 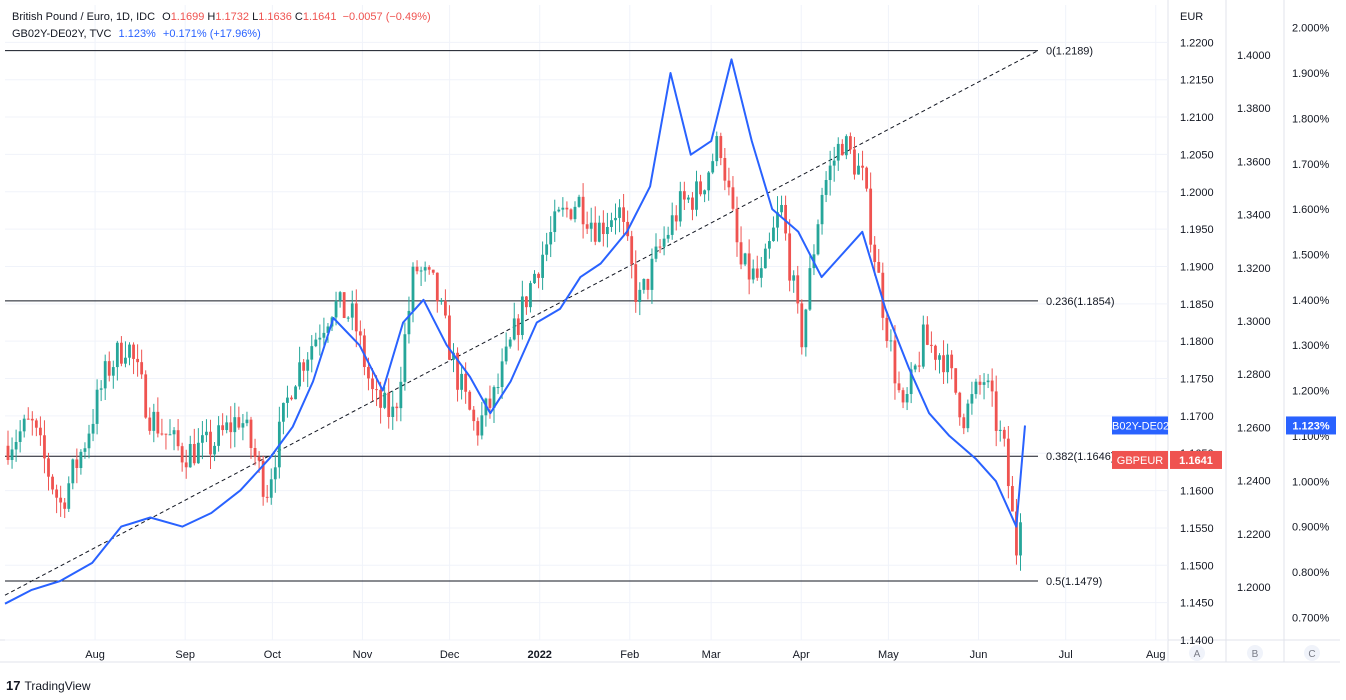 What do you see at coordinates (1197, 155) in the screenshot?
I see `axis-a-tick-label: 1.2050` at bounding box center [1197, 155].